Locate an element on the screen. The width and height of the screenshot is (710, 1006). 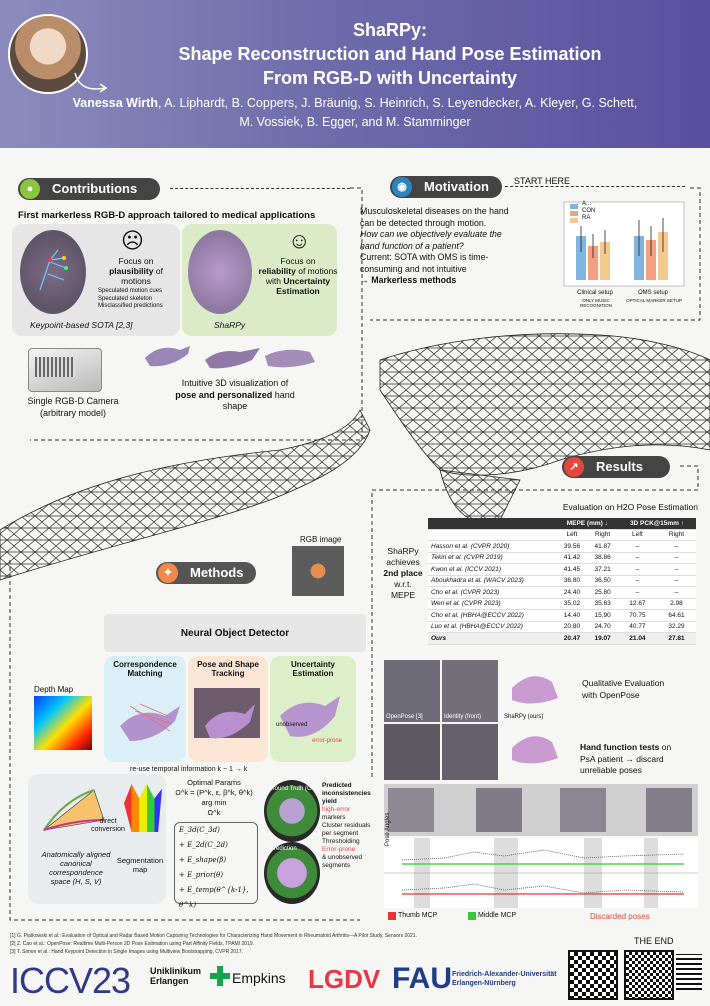
personalized-hands-row is located at coordinates (230, 357).